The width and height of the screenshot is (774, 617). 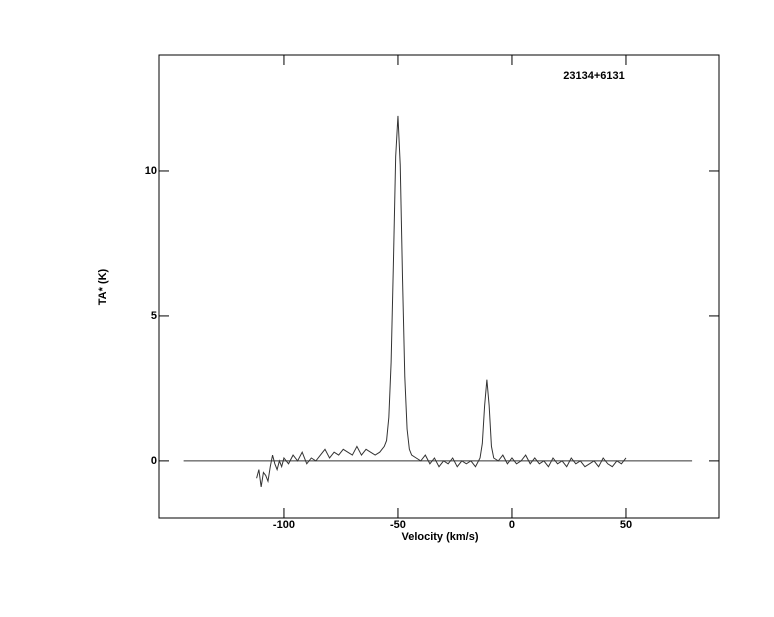 I want to click on x-tick-label: 50, so click(x=626, y=525).